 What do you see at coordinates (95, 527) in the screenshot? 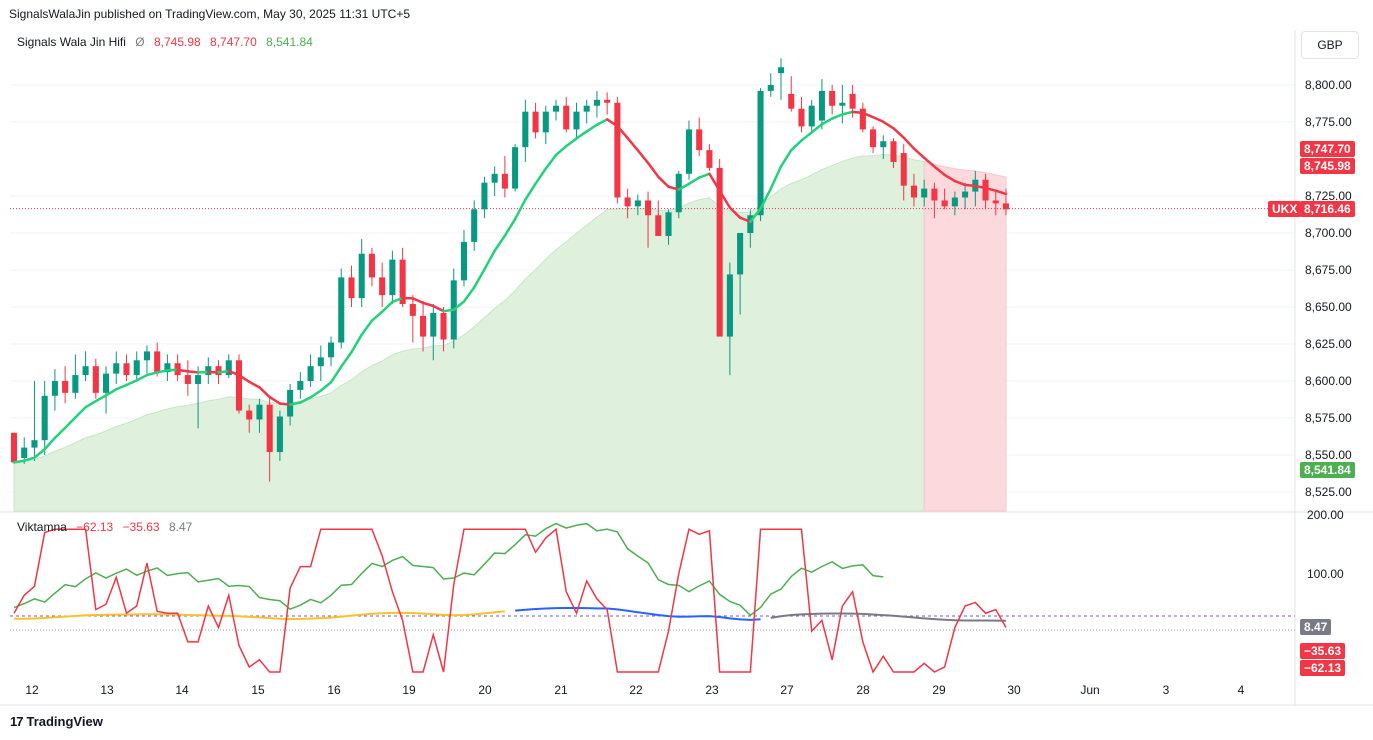
I see `osc-value-1: −62.13` at bounding box center [95, 527].